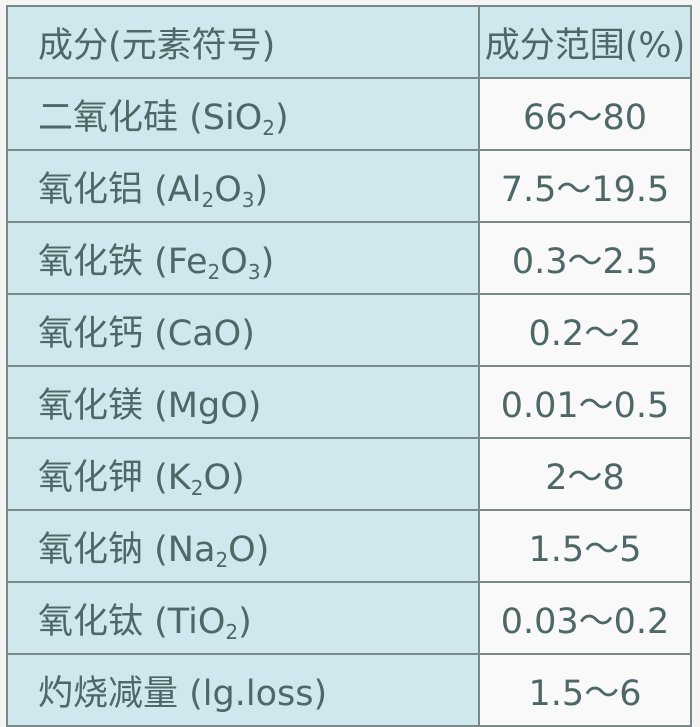 The image size is (700, 727). Describe the element at coordinates (96, 333) in the screenshot. I see `component-name: 氧化钙` at that location.